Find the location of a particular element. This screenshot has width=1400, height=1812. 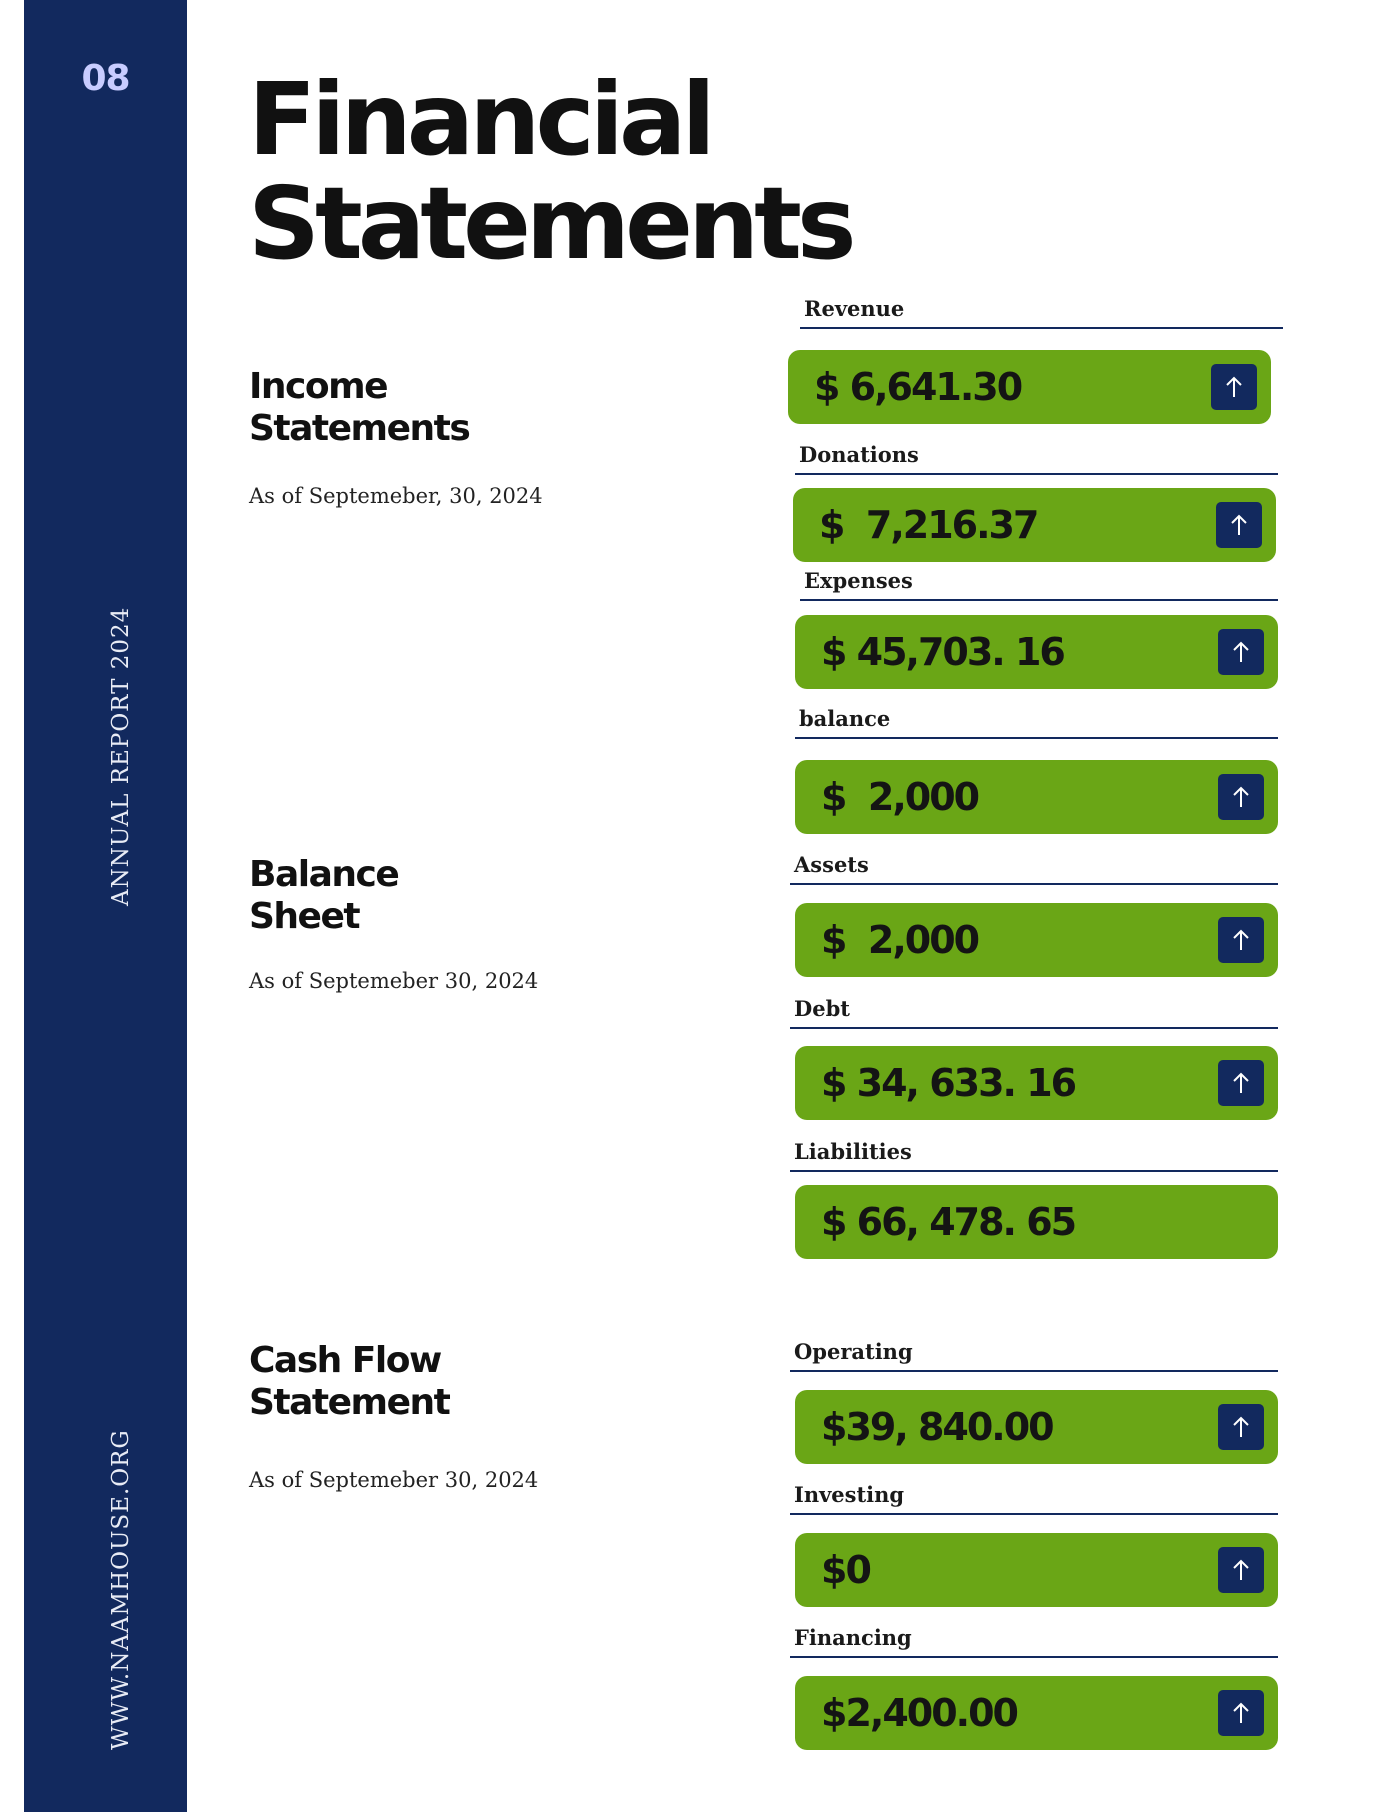

investing-card: $0 is located at coordinates (1036, 1570).